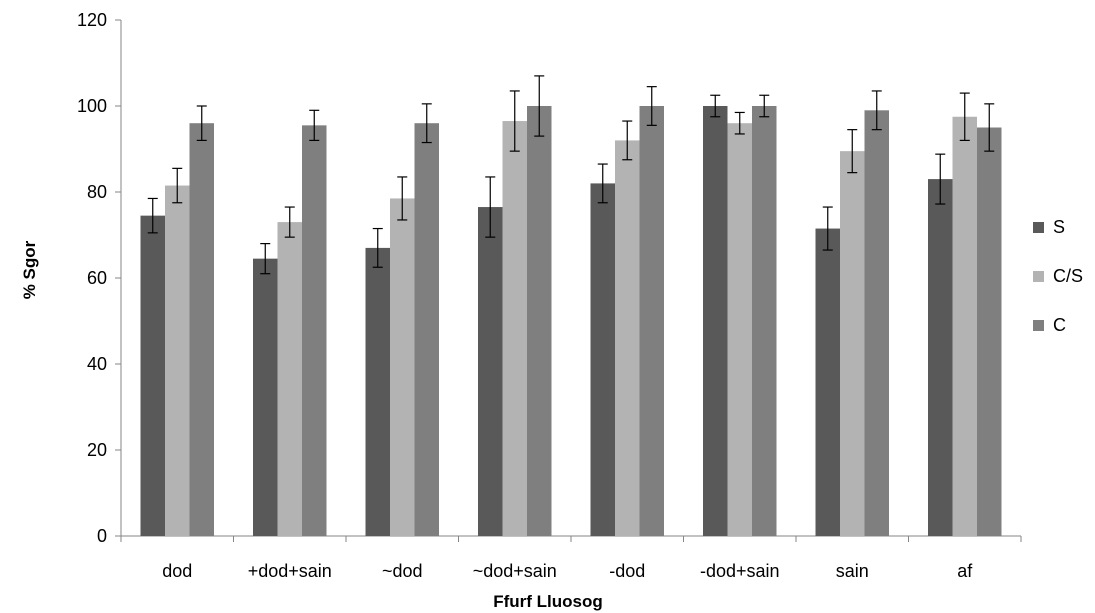  What do you see at coordinates (740, 571) in the screenshot?
I see `x-tick-label: -dod+sain` at bounding box center [740, 571].